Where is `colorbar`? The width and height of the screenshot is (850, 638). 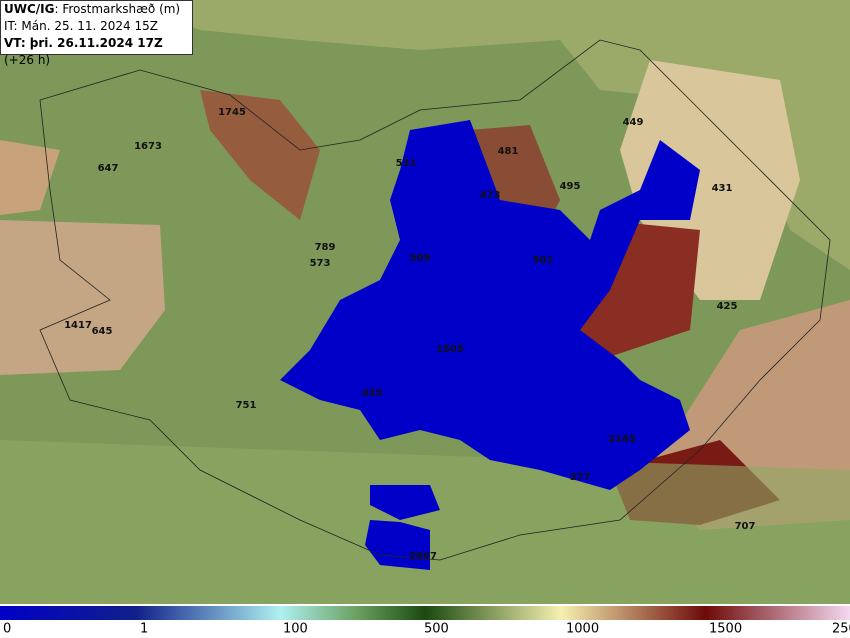 colorbar is located at coordinates (425, 613).